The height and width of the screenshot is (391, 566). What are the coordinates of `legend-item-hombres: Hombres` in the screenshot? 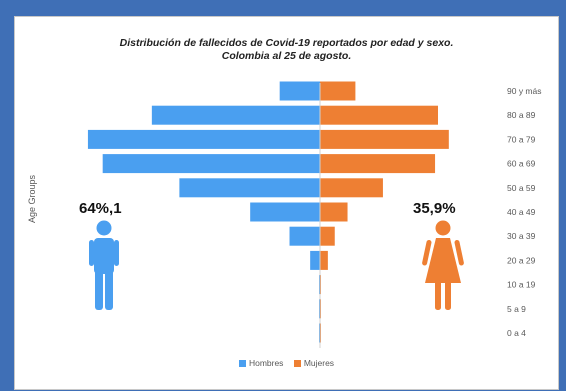 It's located at (261, 363).